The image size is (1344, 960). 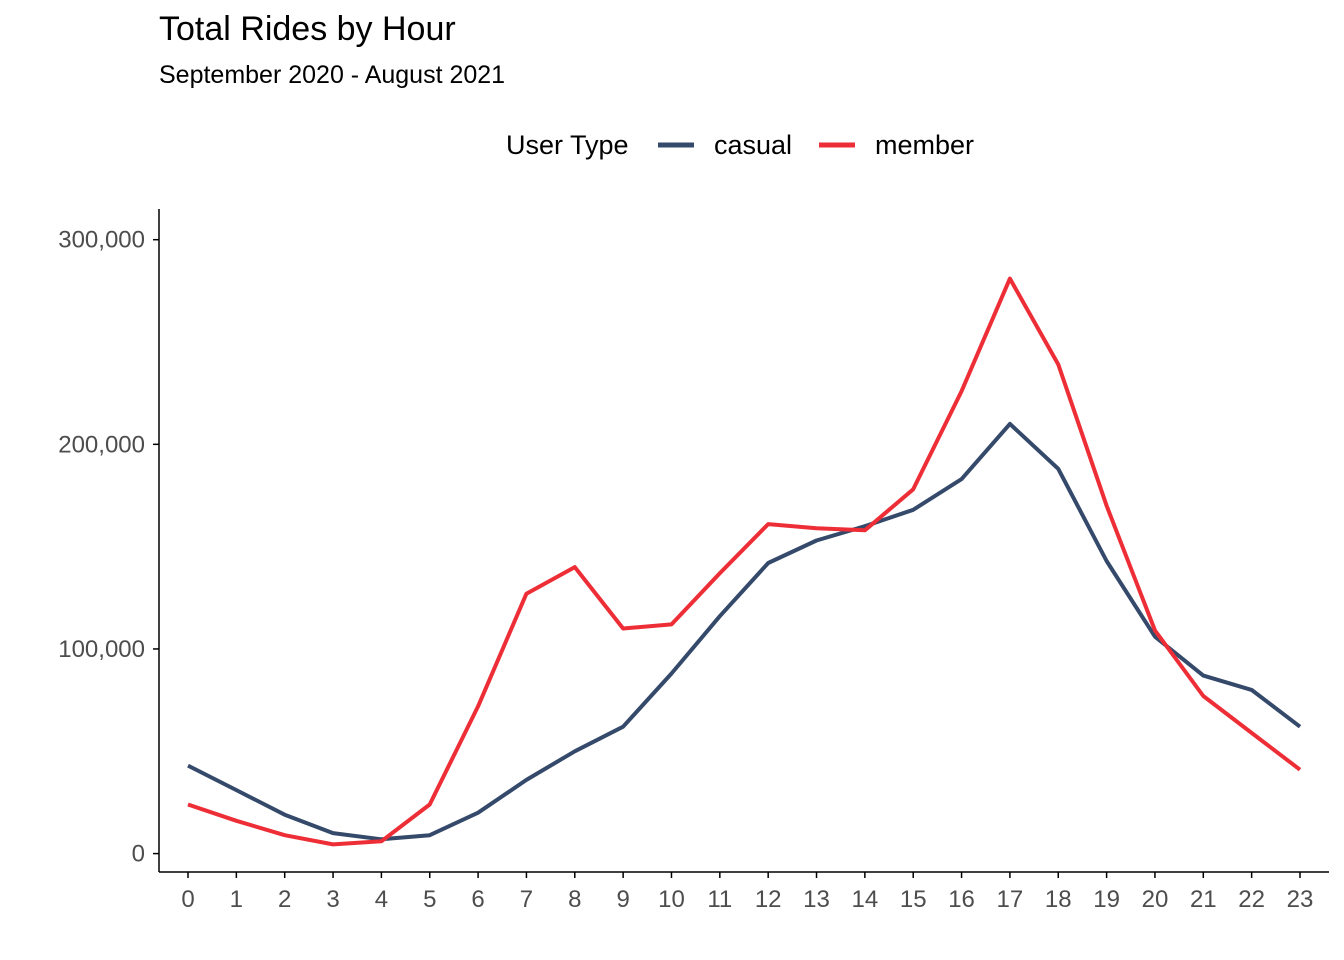 What do you see at coordinates (924, 145) in the screenshot?
I see `legend-label-member: member` at bounding box center [924, 145].